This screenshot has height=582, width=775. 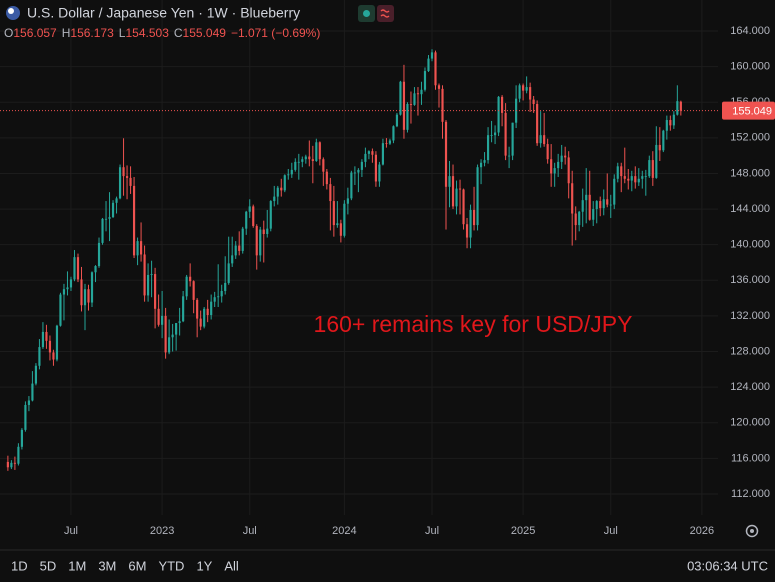 I want to click on settings-gear-center, so click(x=752, y=531).